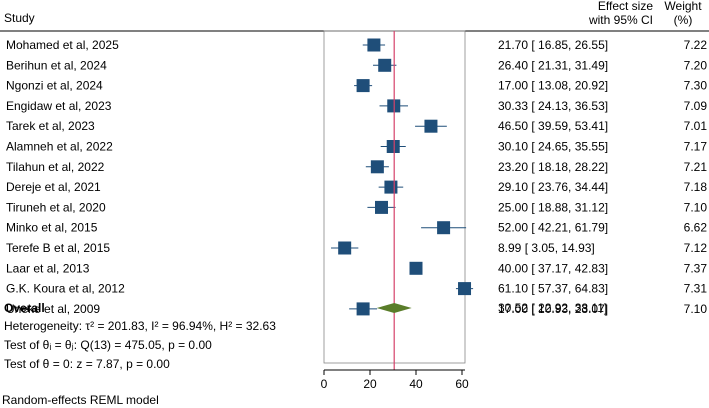 Image resolution: width=709 pixels, height=408 pixels. Describe the element at coordinates (553, 65) in the screenshot. I see `study-ci-text: 26.40 [ 21.31, 31.49]` at that location.